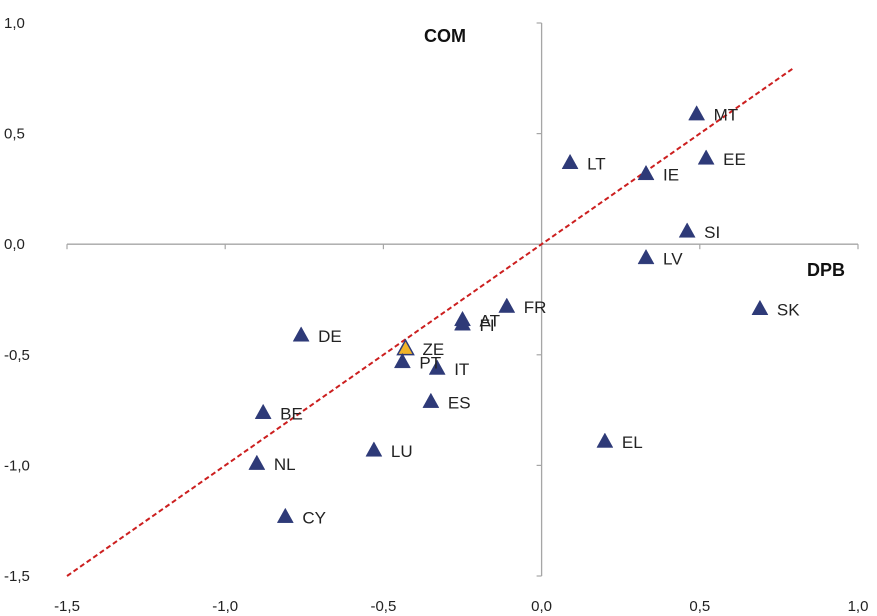  I want to click on data-point-si, so click(687, 230).